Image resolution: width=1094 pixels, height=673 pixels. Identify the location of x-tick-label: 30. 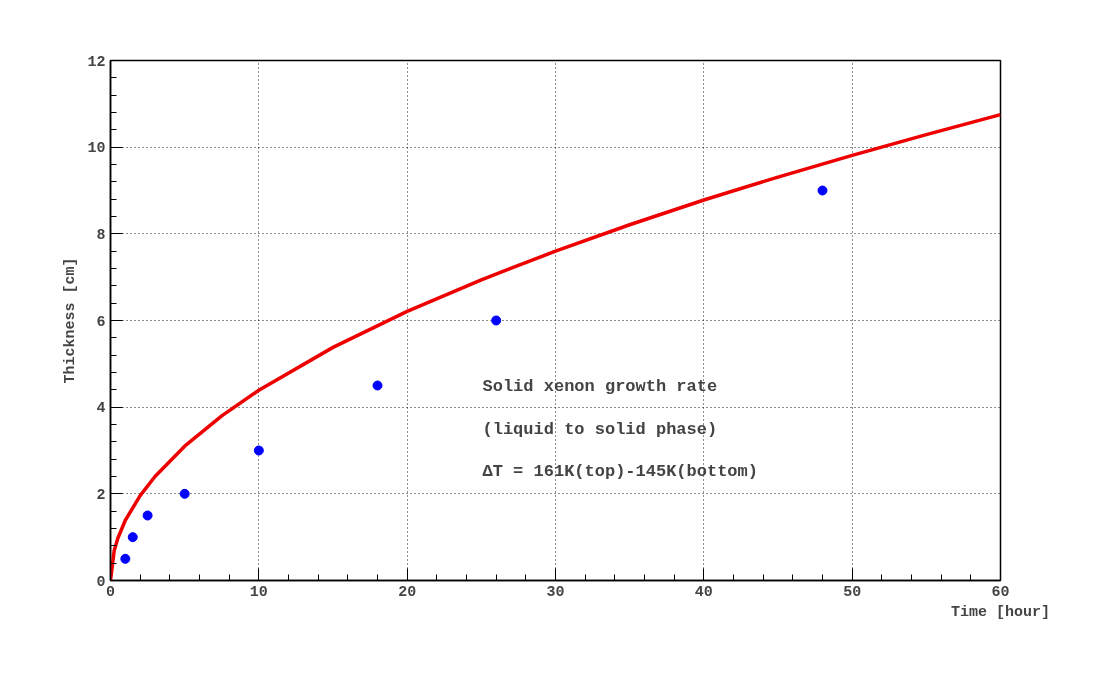
(555, 592).